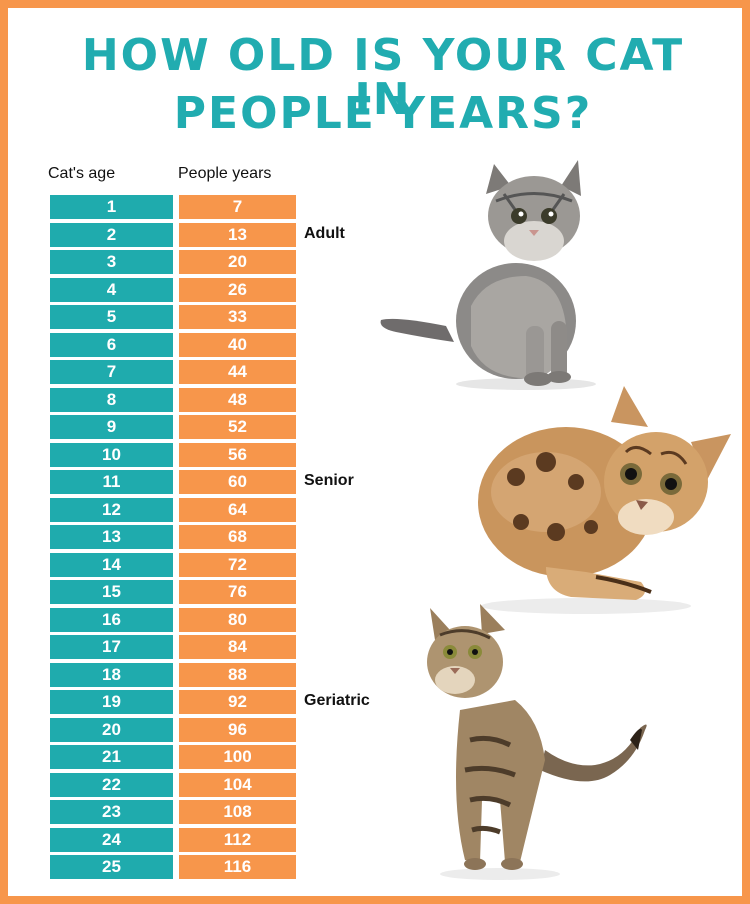 This screenshot has width=750, height=904. What do you see at coordinates (173, 674) in the screenshot?
I see `table-row: 18 88` at bounding box center [173, 674].